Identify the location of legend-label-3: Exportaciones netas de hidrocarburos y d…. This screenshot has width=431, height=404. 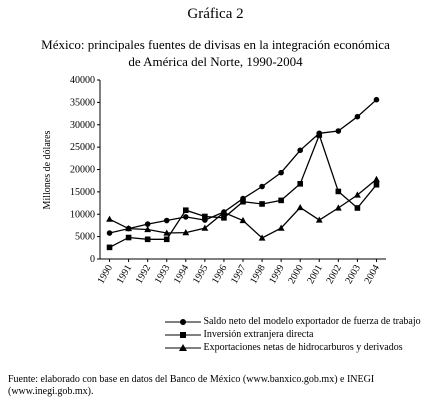
(303, 347).